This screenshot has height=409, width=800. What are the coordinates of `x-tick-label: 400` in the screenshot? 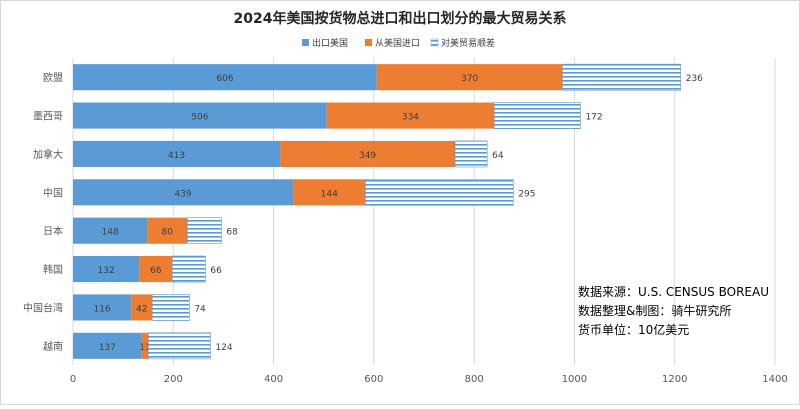 It's located at (273, 379).